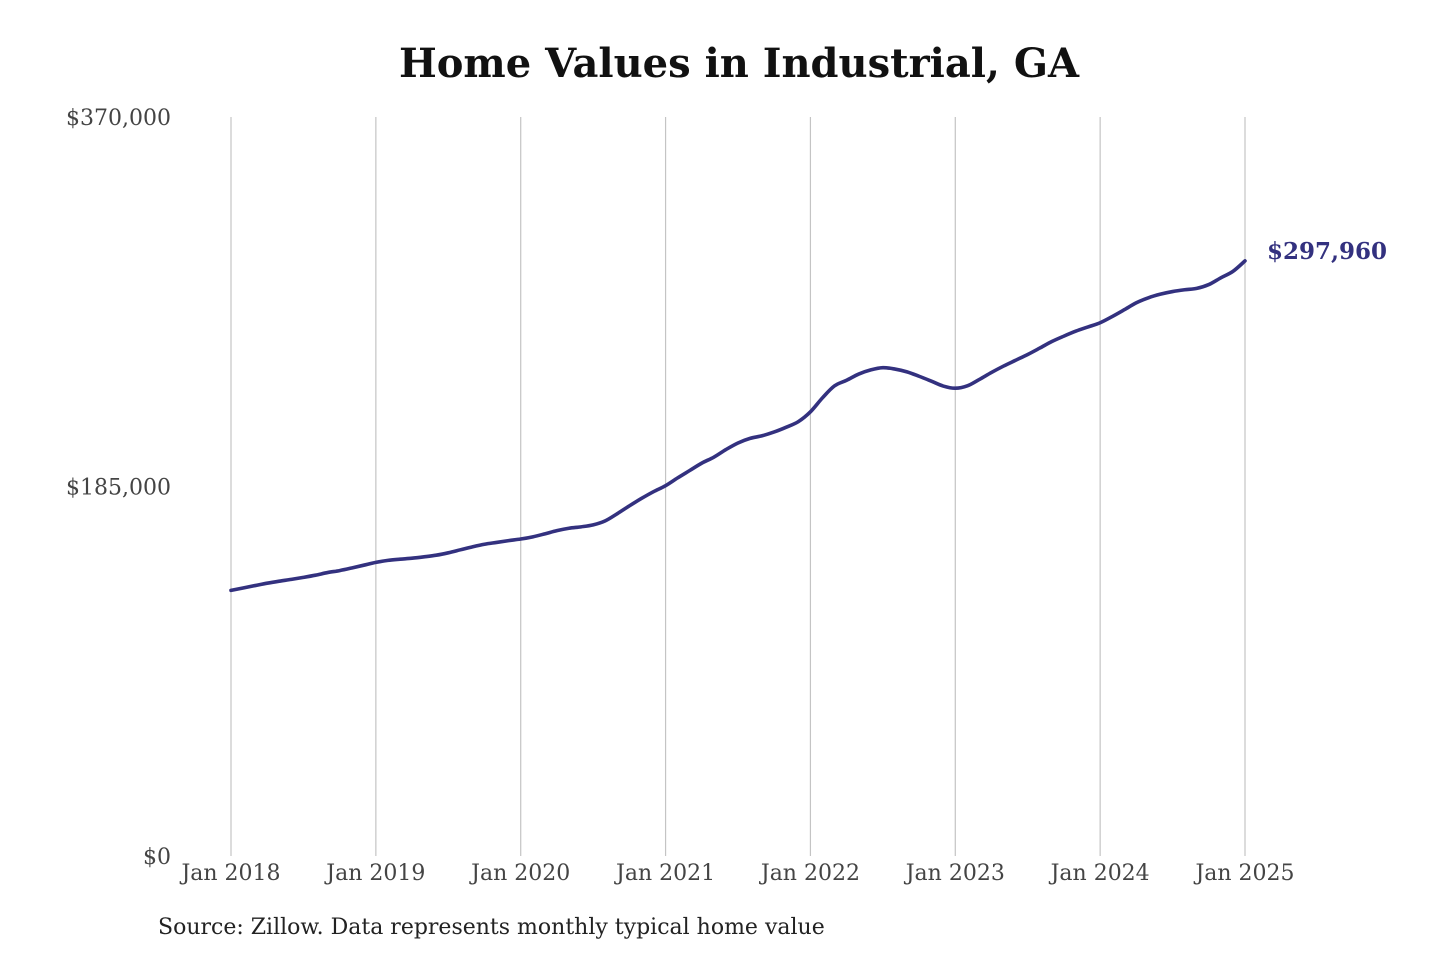 The height and width of the screenshot is (960, 1440). Describe the element at coordinates (374, 873) in the screenshot. I see `x-tick-label: Jan 2019` at that location.